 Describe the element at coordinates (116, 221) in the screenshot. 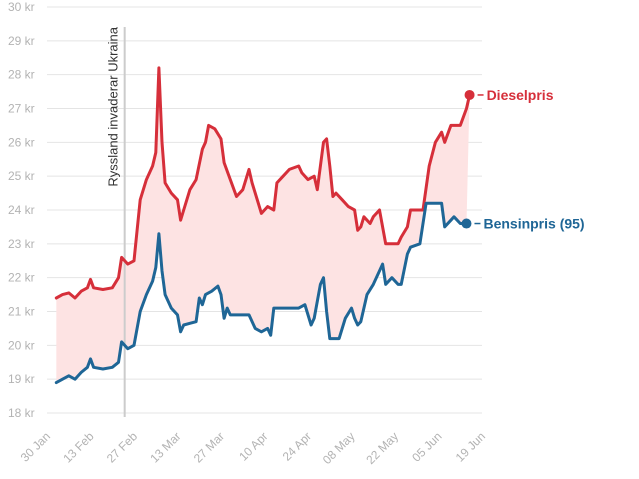

I see `annotation: Ryssland invaderar Ukraina` at that location.